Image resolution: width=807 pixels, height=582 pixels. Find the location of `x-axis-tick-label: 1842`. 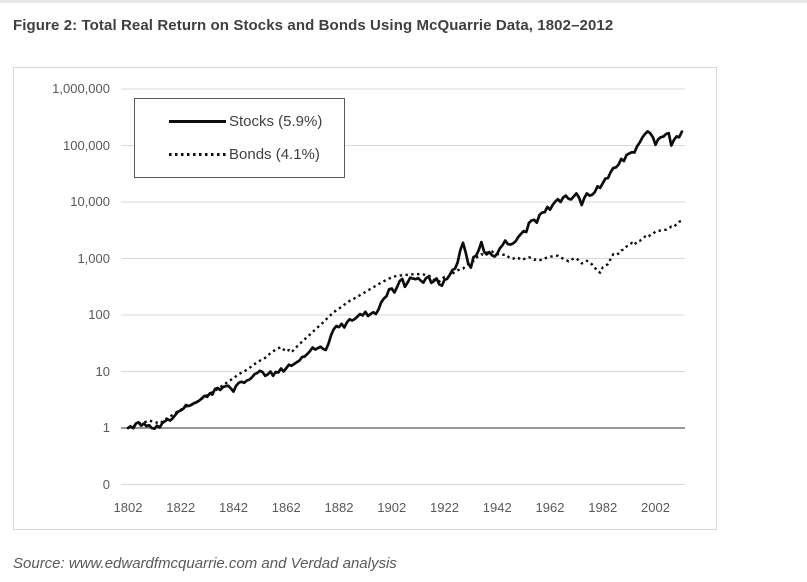

x-axis-tick-label: 1842 is located at coordinates (233, 507).